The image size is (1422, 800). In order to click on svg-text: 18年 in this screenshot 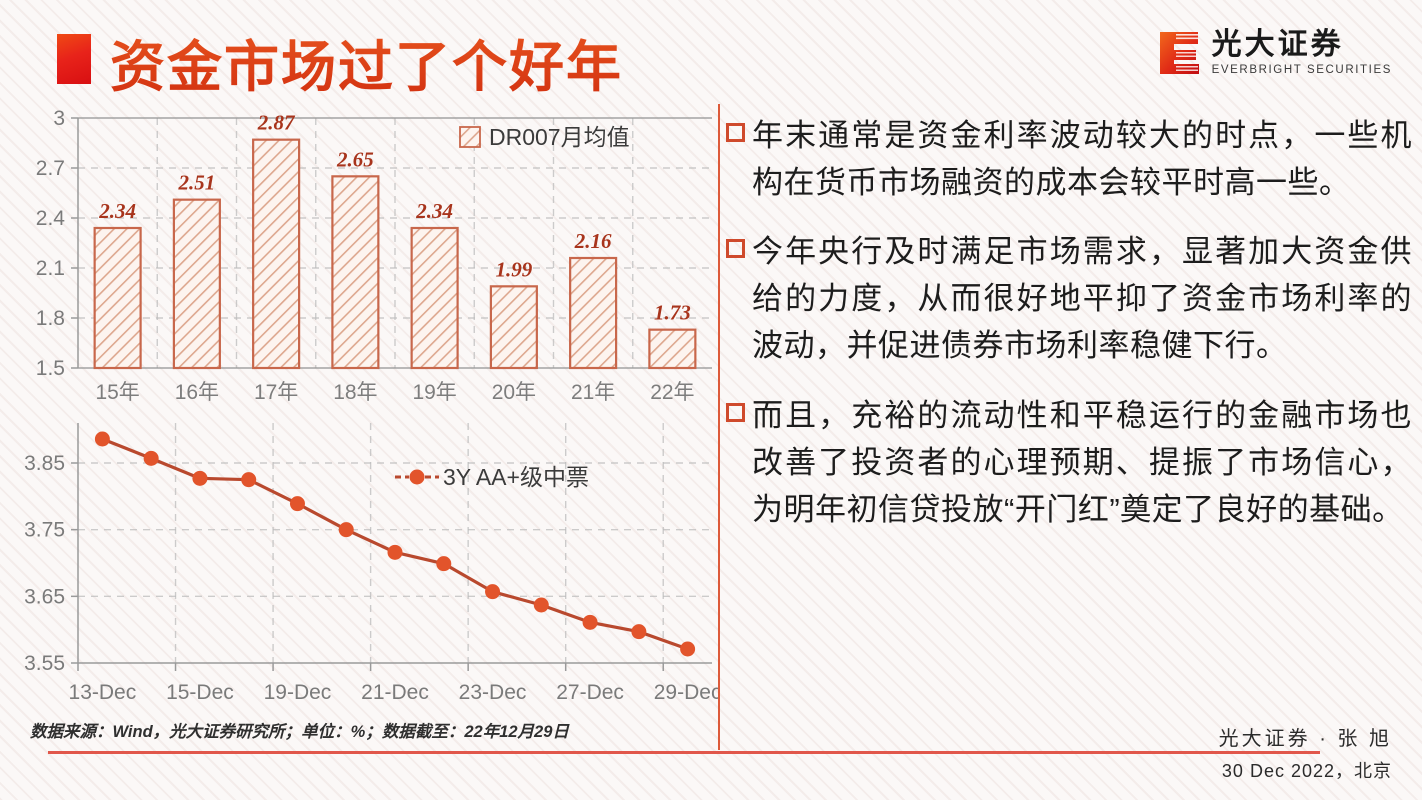, I will do `click(355, 392)`.